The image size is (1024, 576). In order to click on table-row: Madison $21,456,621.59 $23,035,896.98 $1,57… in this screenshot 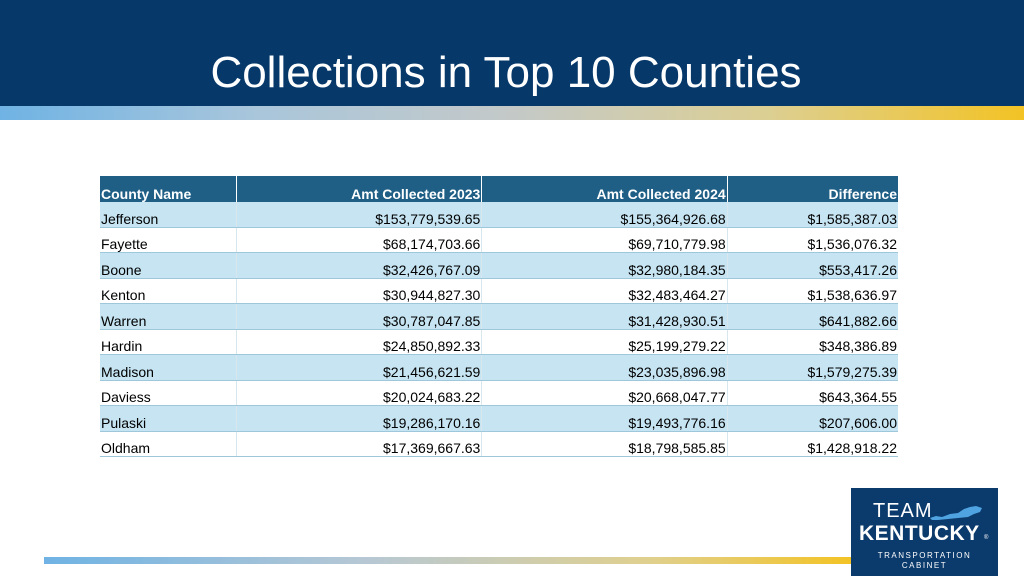, I will do `click(499, 367)`.